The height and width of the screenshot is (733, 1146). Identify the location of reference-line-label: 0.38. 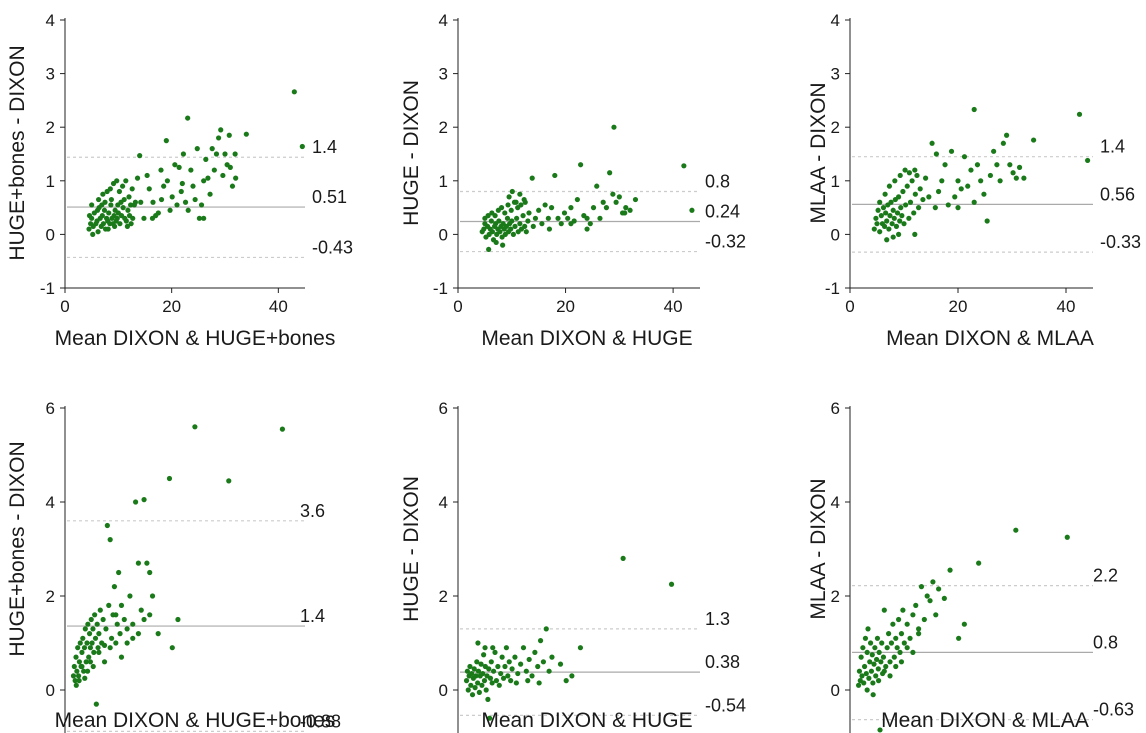
(722, 662).